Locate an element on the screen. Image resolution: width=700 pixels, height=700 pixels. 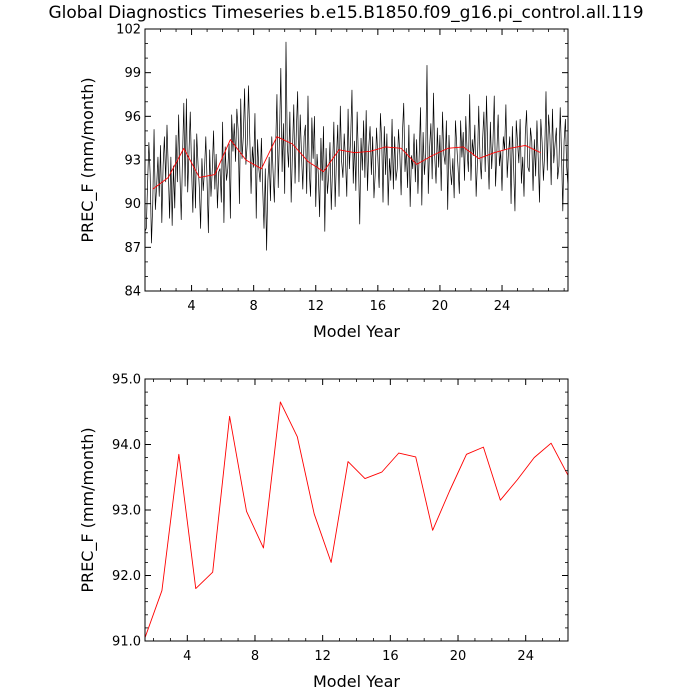
bottom-y-tick-label: 94.0 is located at coordinates (126, 445).